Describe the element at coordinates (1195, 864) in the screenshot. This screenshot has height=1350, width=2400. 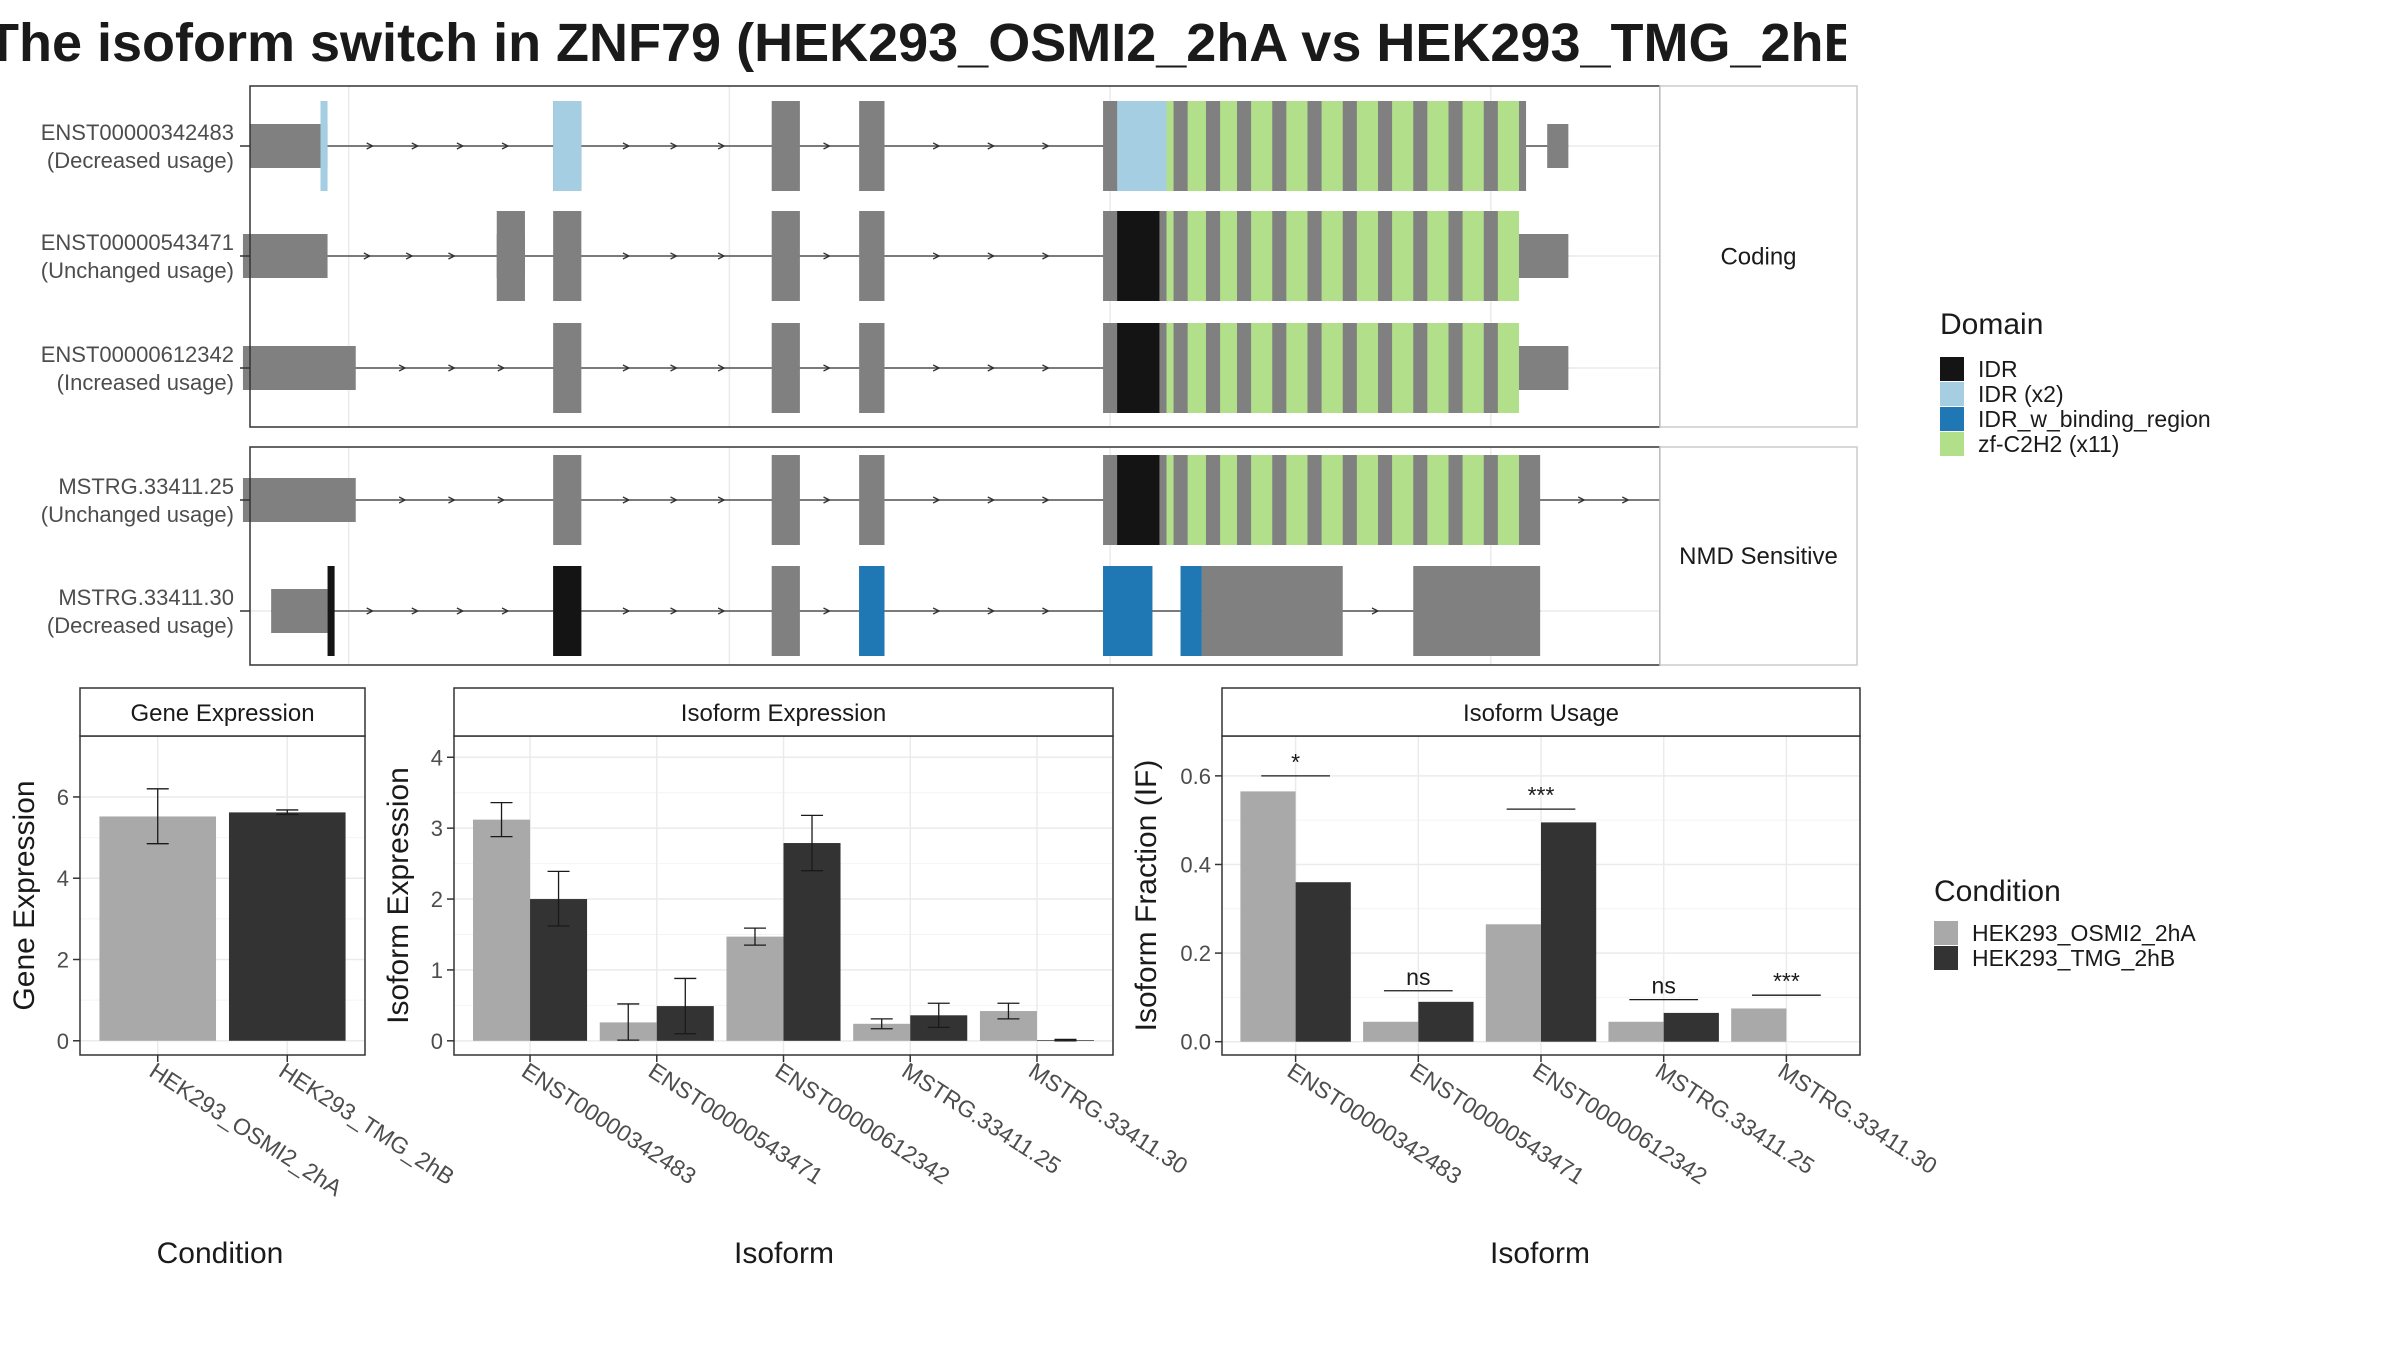
I see `y-tick-label: 0.4` at that location.